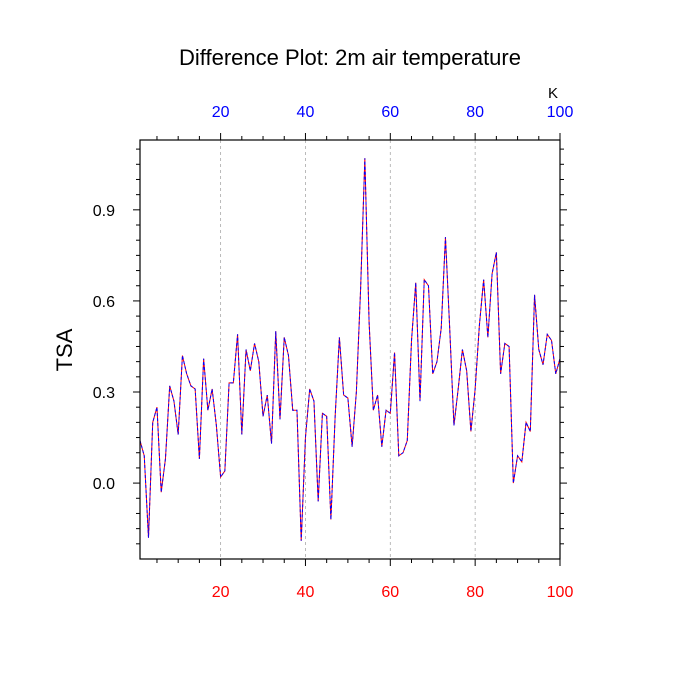 Image resolution: width=700 pixels, height=700 pixels. I want to click on y-tick-label-1: 0.3, so click(104, 393).